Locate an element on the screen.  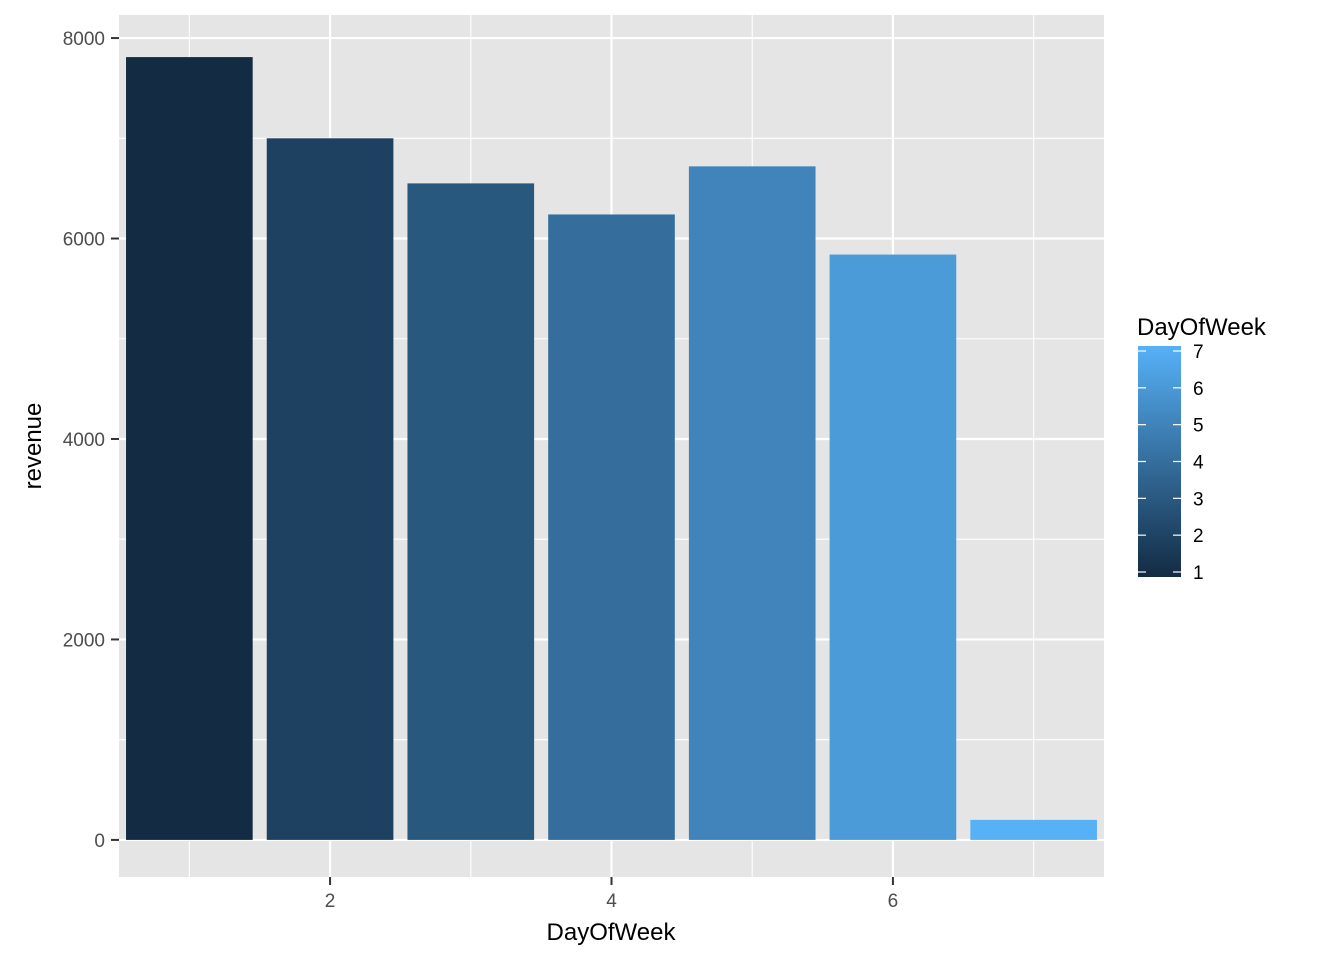
x-tick-label: 2 is located at coordinates (330, 901).